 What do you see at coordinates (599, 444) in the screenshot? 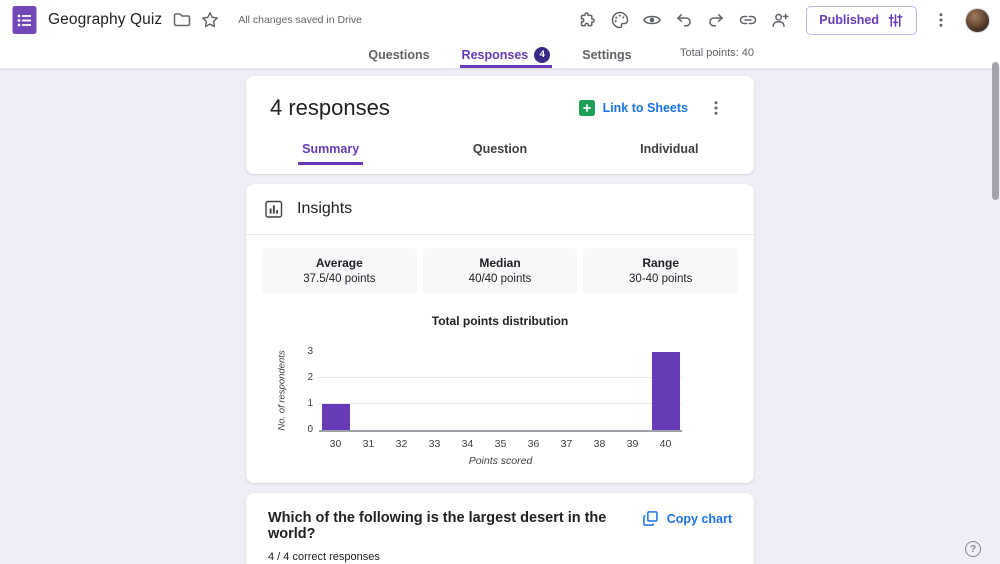
I see `x-tick-label: 38` at bounding box center [599, 444].